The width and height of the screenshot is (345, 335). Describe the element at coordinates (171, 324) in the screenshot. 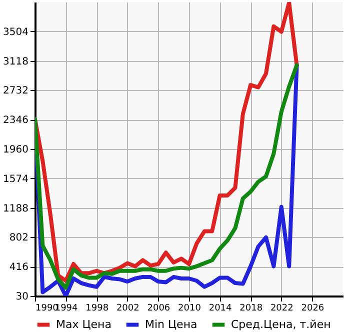

I see `legend-label: Min Цена` at that location.